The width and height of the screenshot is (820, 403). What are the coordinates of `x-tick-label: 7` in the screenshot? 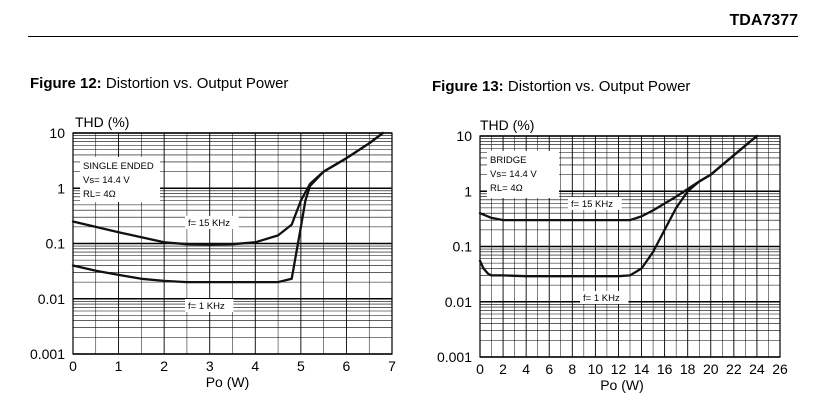 It's located at (392, 366).